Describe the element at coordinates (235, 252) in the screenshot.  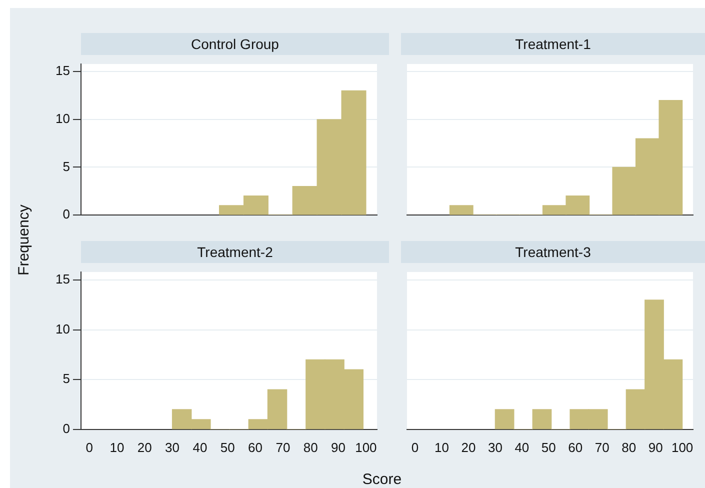
I see `chart-title: Treatment-2` at that location.